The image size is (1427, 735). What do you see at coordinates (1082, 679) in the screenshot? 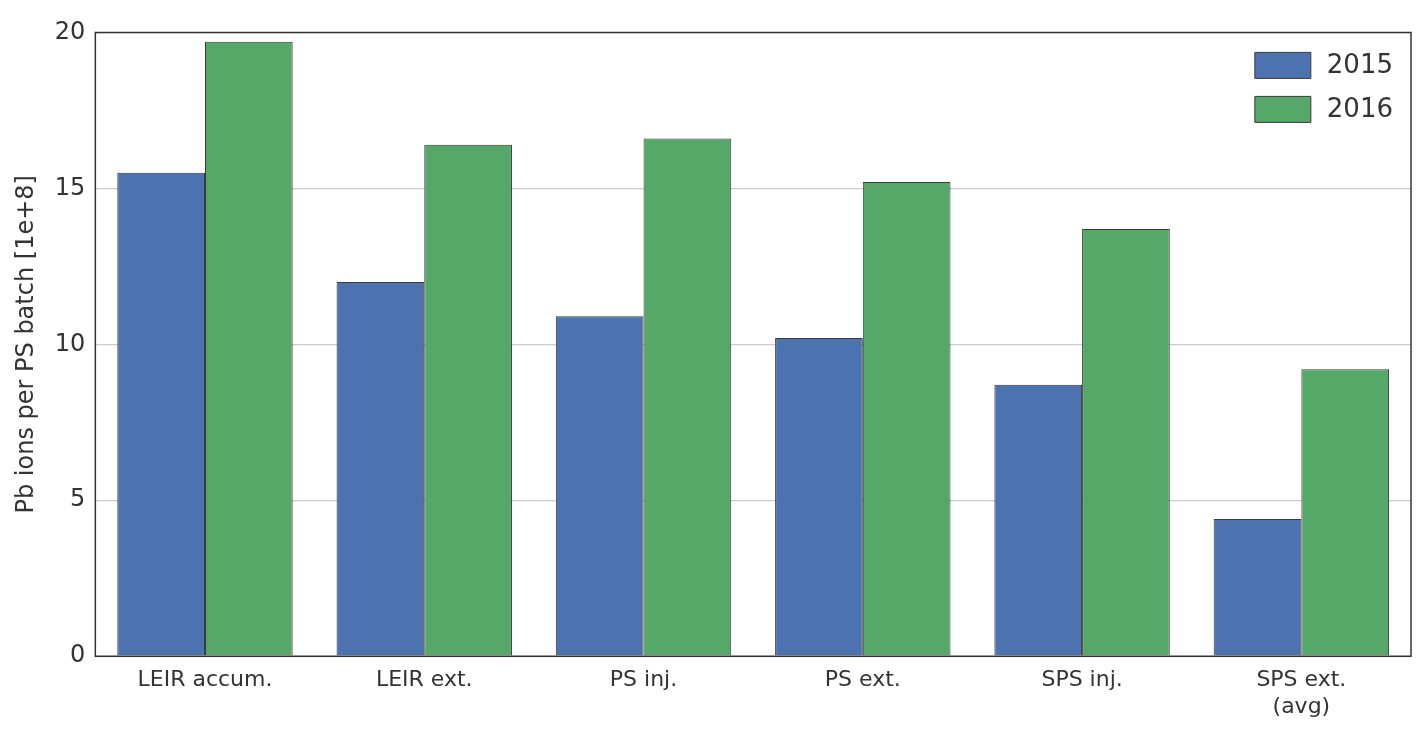
I see `x-tick-label: SPS inj.` at bounding box center [1082, 679].